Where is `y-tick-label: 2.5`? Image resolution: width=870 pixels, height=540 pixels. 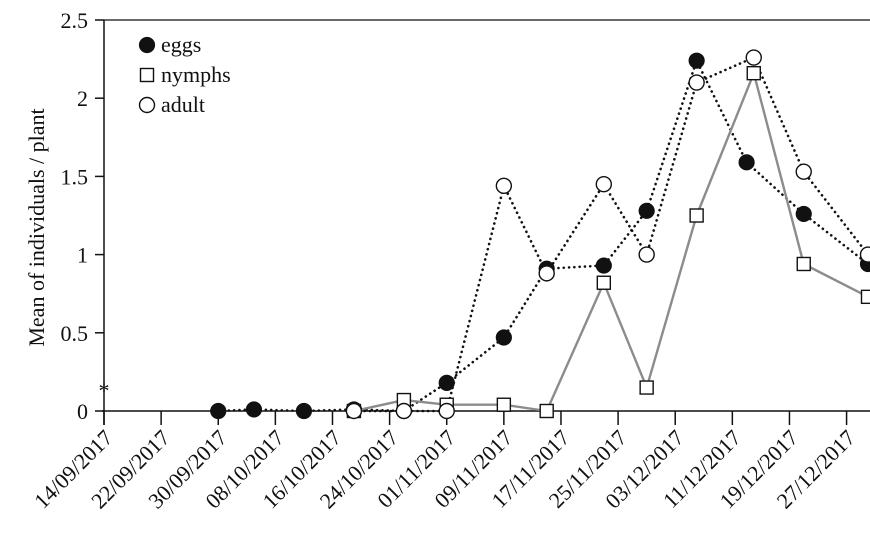
y-tick-label: 2.5 is located at coordinates (75, 20).